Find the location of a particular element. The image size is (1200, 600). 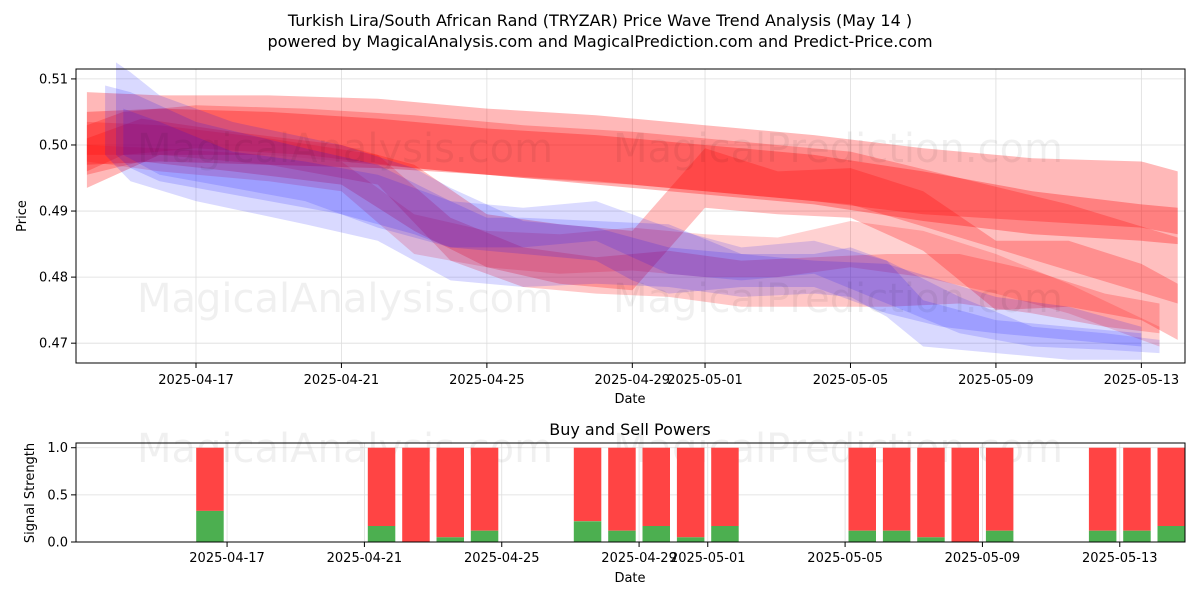

signal-ytick-label-1: 0.5 is located at coordinates (57, 495).